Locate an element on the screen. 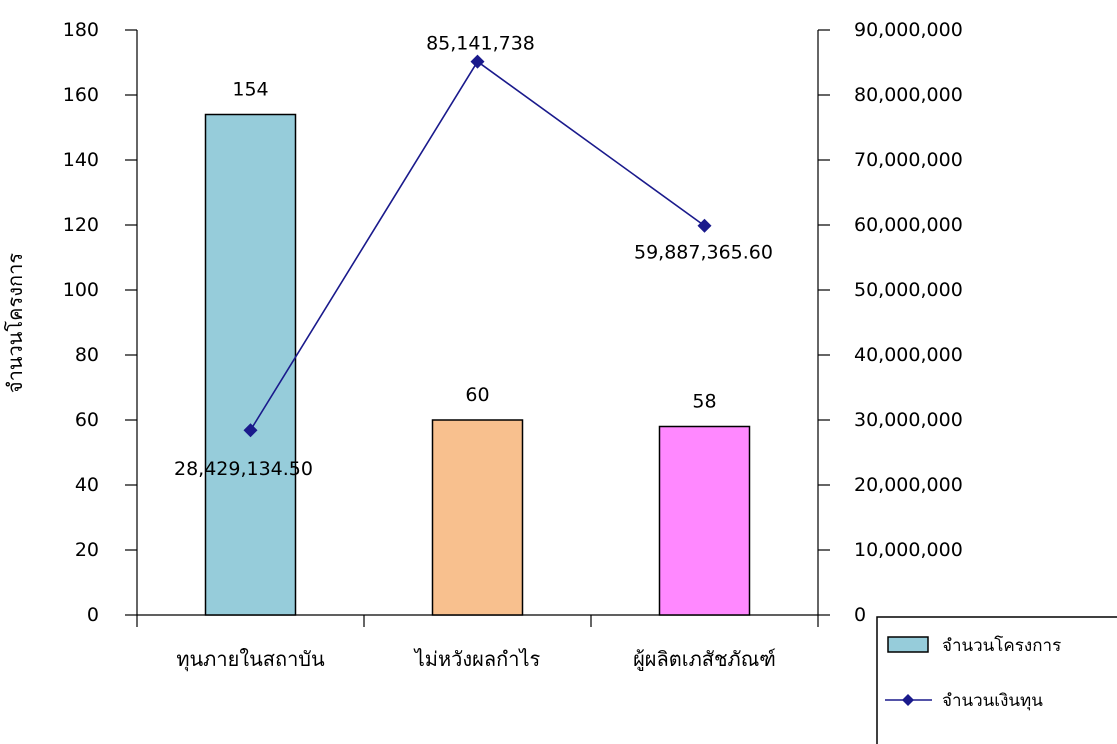  bar-value-label: 60 is located at coordinates (477, 395).